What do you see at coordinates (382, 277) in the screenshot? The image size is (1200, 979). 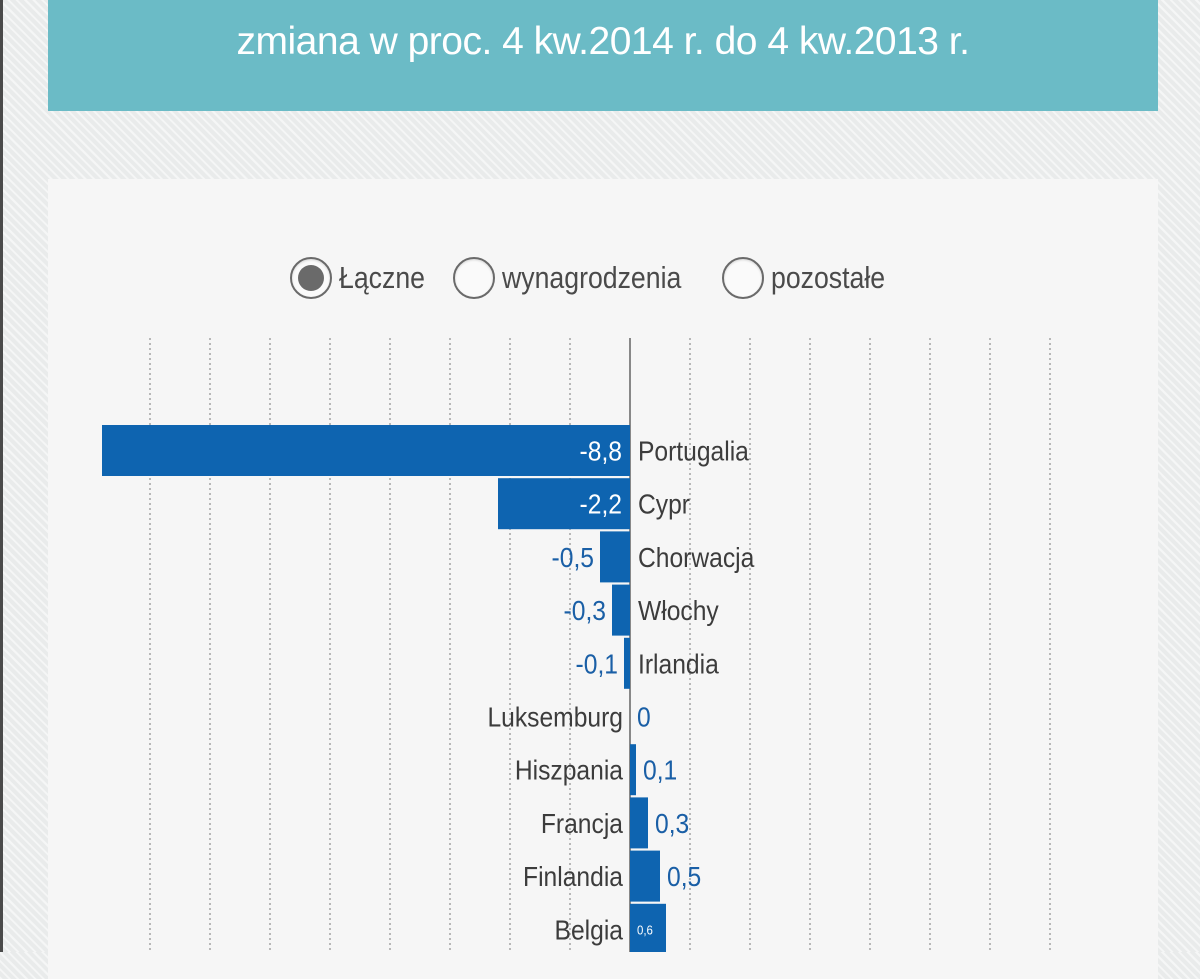 I see `radio-label-laczne: Łączne` at bounding box center [382, 277].